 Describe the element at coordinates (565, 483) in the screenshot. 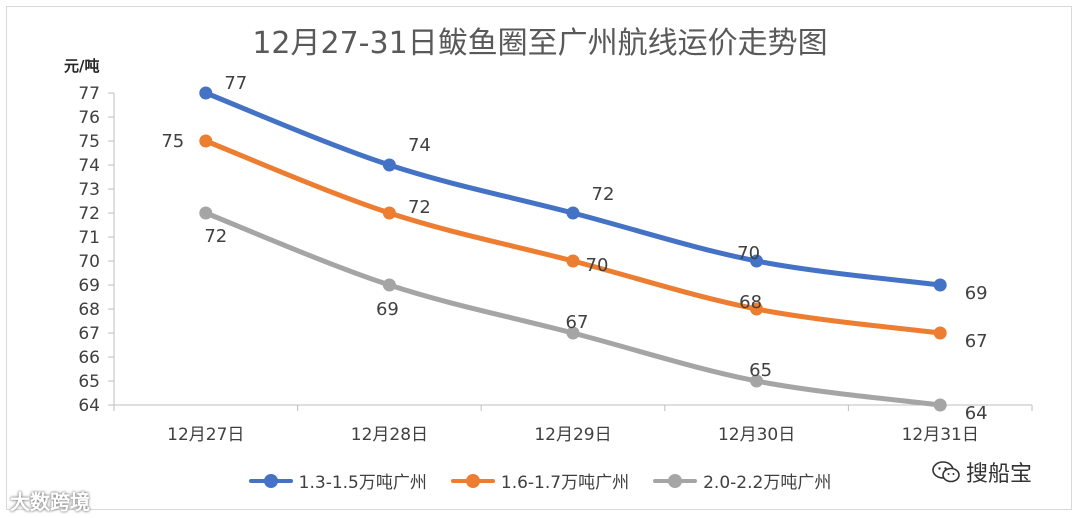

I see `legend-label-series-2: 1.6-1.7万吨广州` at that location.